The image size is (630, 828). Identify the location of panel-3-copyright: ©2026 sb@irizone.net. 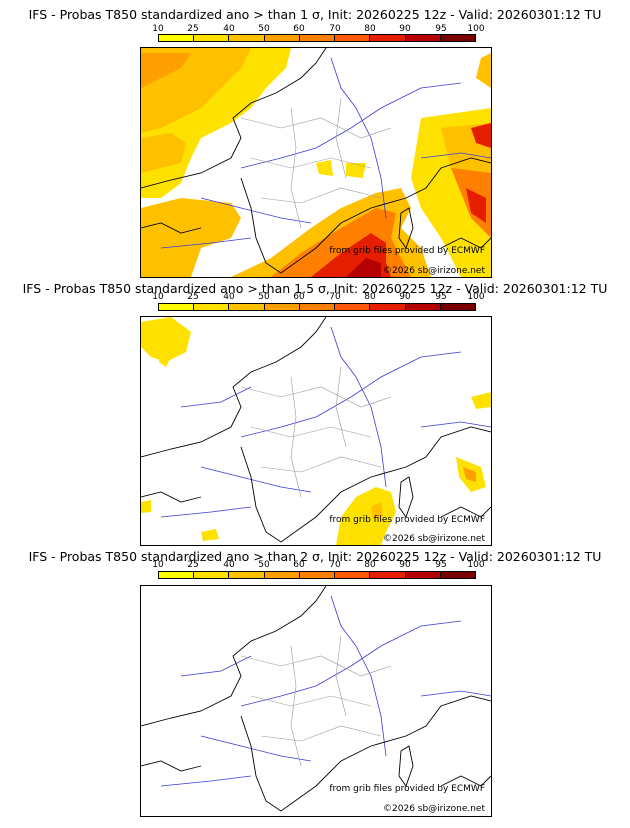
(434, 809).